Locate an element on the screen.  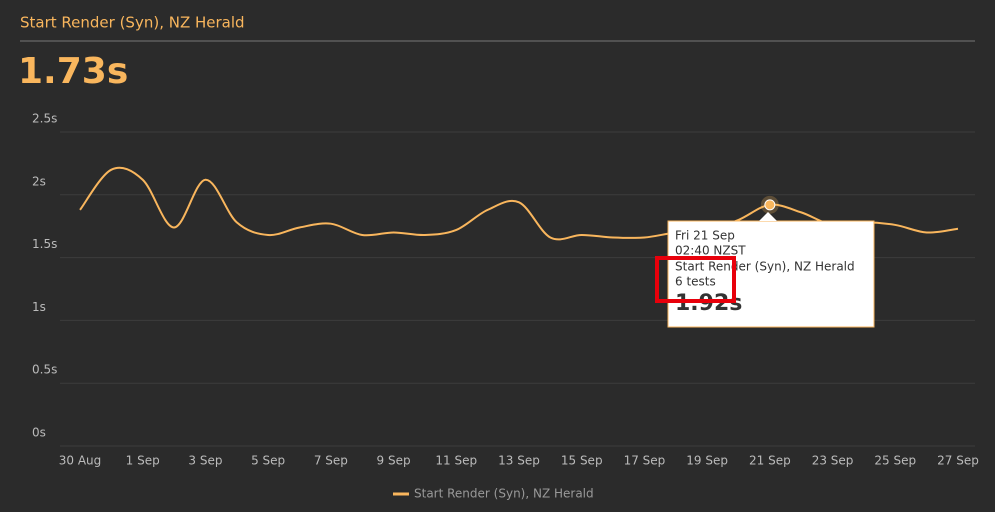
x-tick-label: 13 Sep is located at coordinates (519, 461).